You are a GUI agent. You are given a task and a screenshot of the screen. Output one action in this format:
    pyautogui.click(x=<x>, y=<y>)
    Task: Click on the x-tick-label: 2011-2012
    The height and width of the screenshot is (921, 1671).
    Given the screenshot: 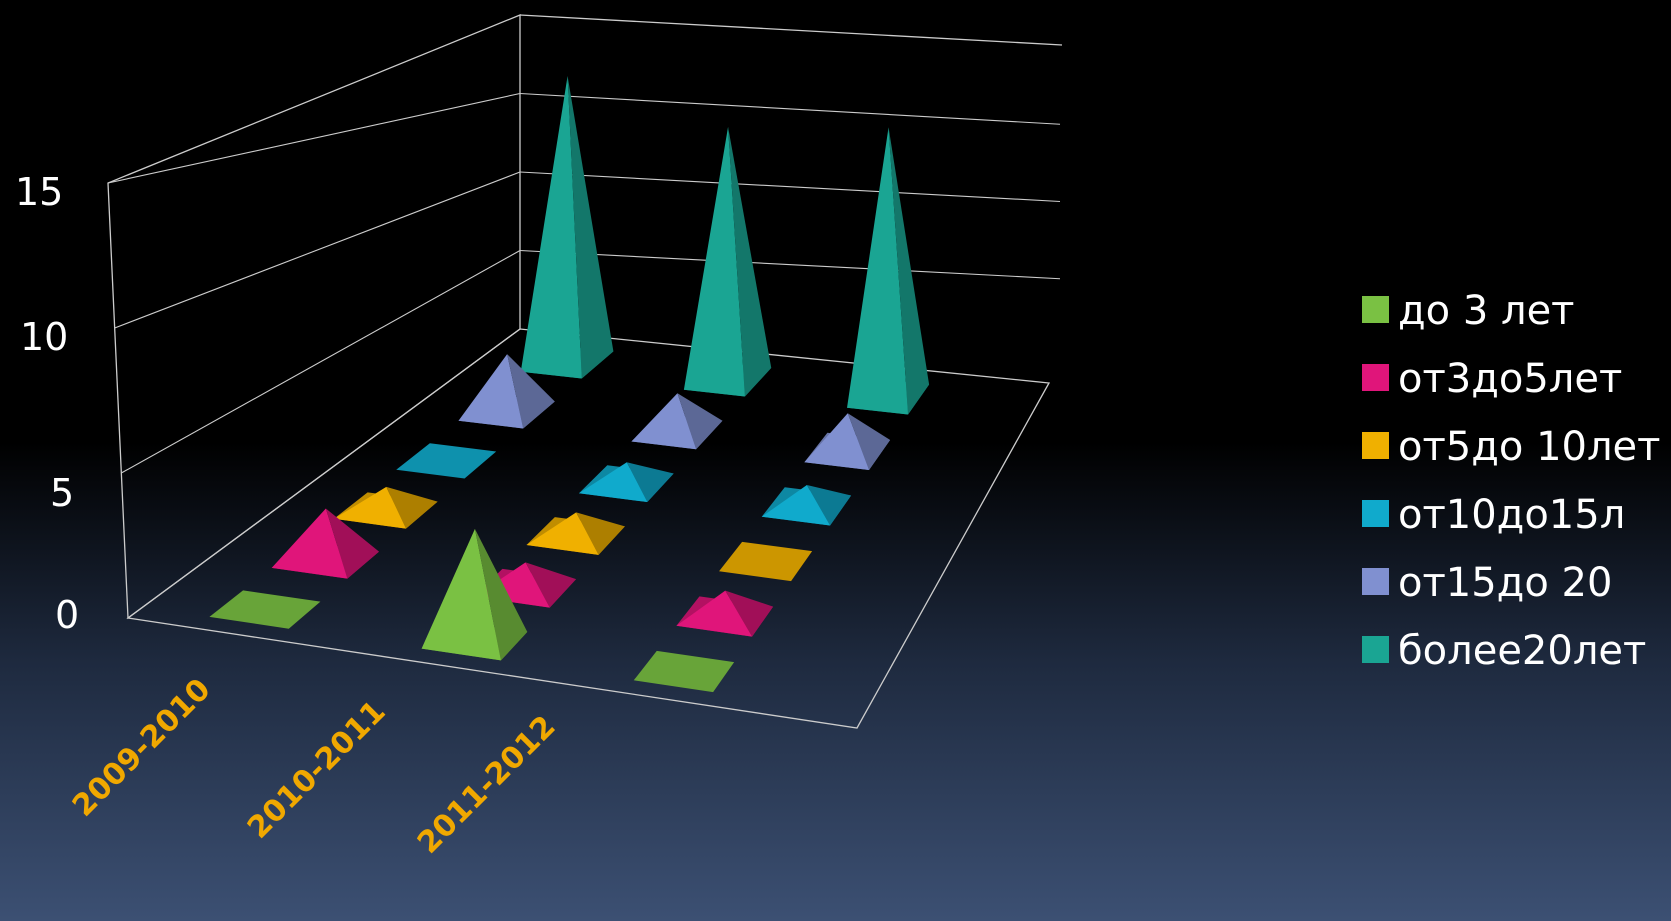 What is the action you would take?
    pyautogui.click(x=487, y=785)
    